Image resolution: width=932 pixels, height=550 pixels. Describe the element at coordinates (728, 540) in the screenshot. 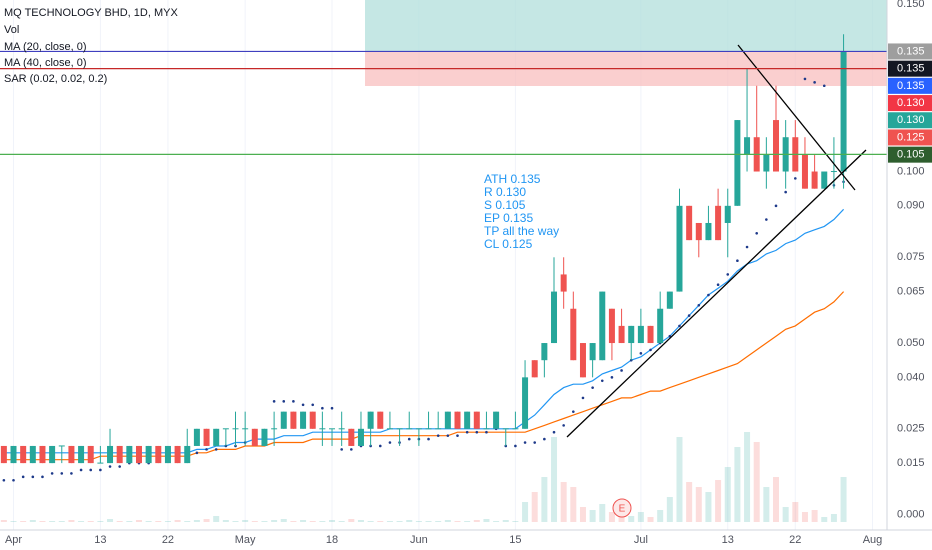

I see `x-tick-label: 13` at that location.